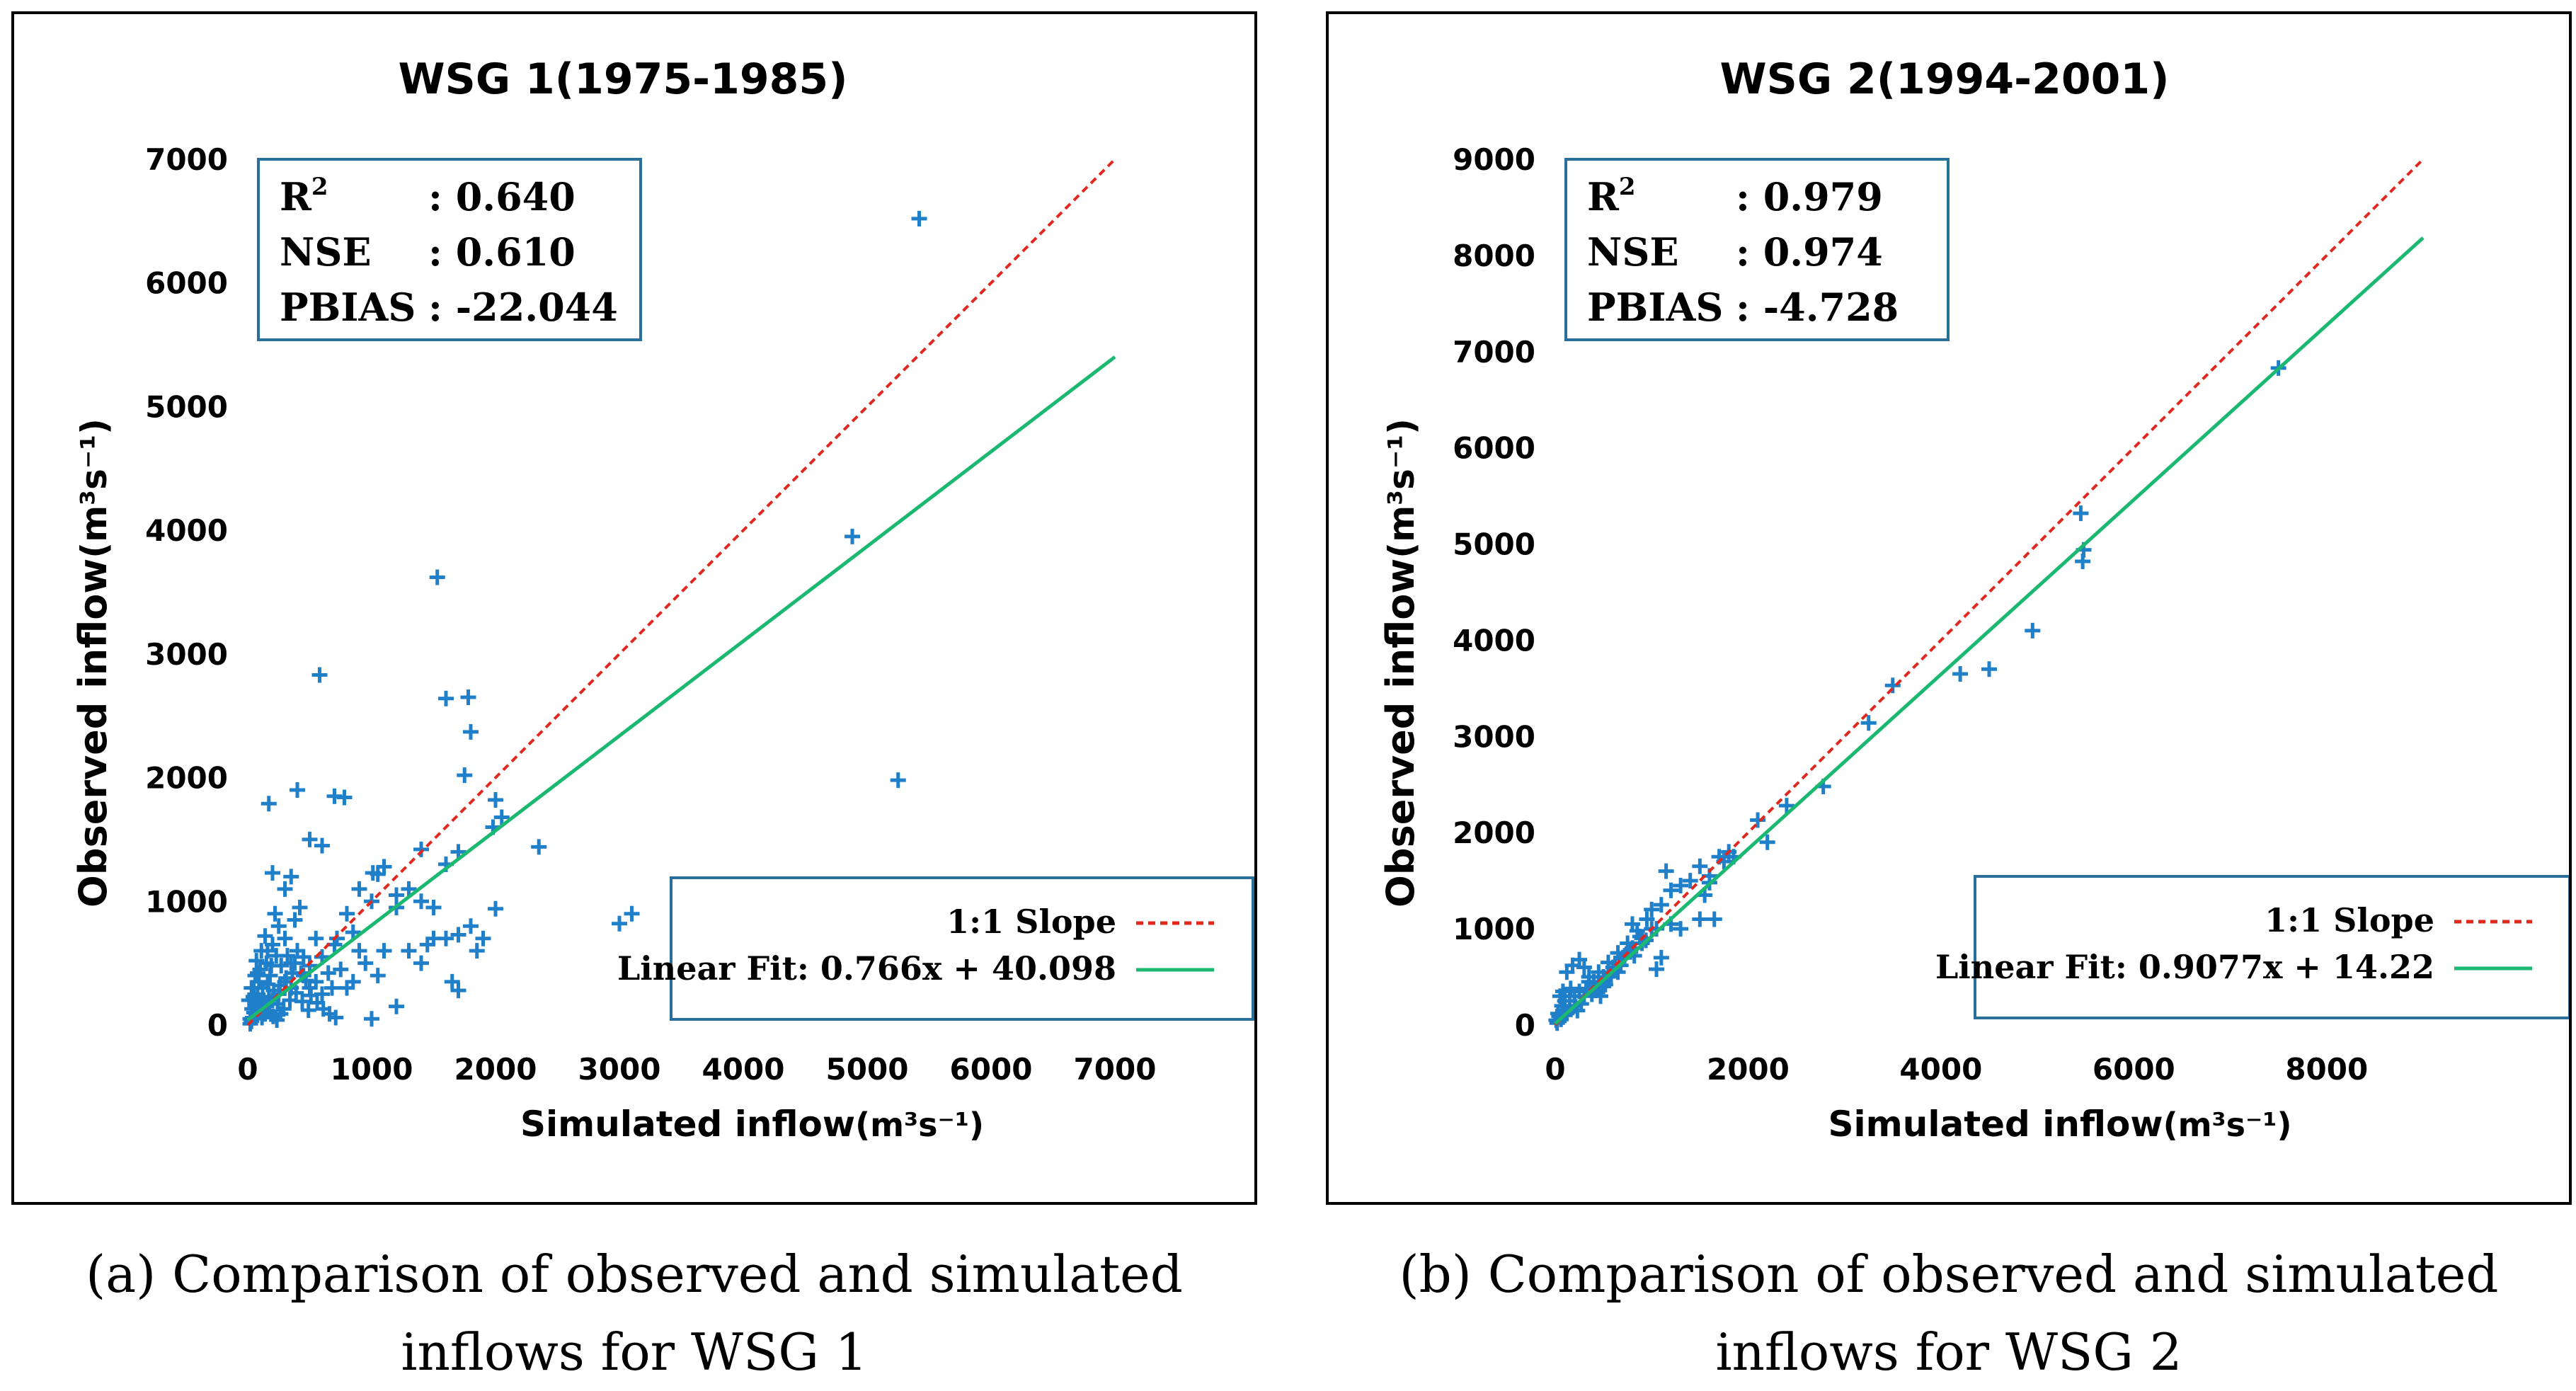  What do you see at coordinates (217, 1026) in the screenshot?
I see `wsg1-y-tick-label: 0` at bounding box center [217, 1026].